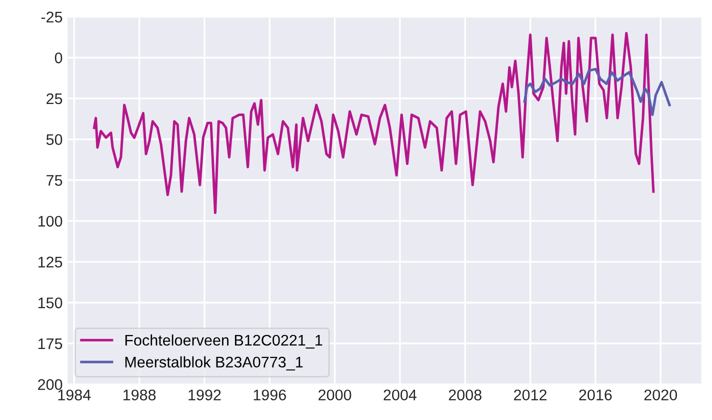  Describe the element at coordinates (335, 395) in the screenshot. I see `x-tick-label: 2000` at that location.